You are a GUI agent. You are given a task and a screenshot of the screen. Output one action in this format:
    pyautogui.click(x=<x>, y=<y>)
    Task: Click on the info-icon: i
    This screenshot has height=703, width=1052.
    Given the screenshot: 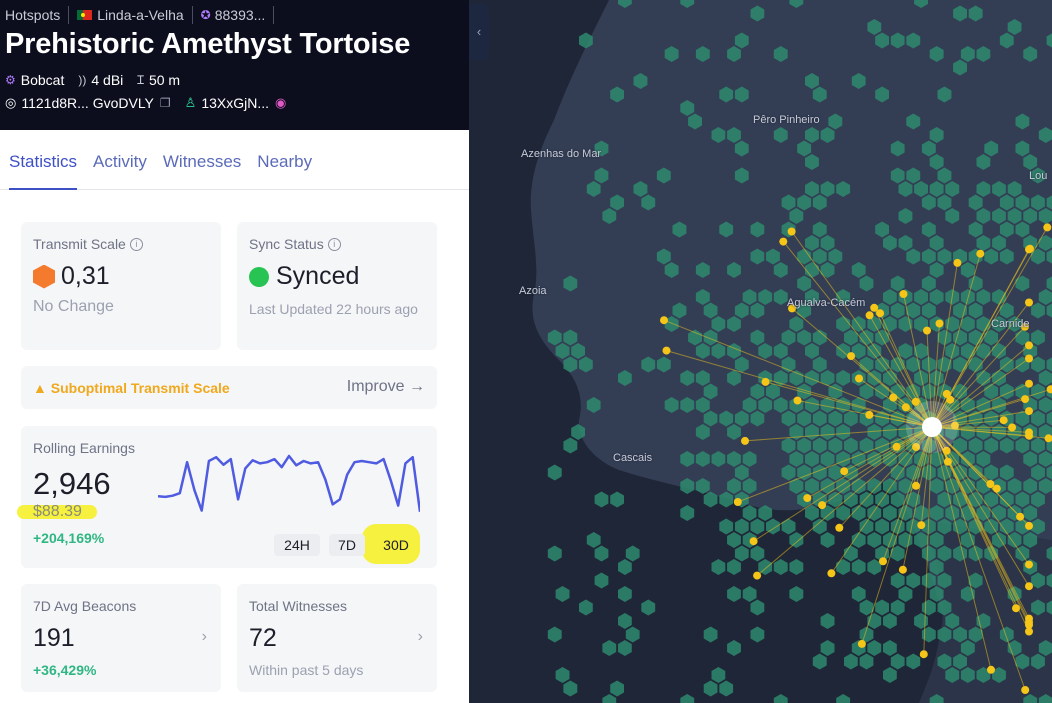 What is the action you would take?
    pyautogui.click(x=334, y=244)
    